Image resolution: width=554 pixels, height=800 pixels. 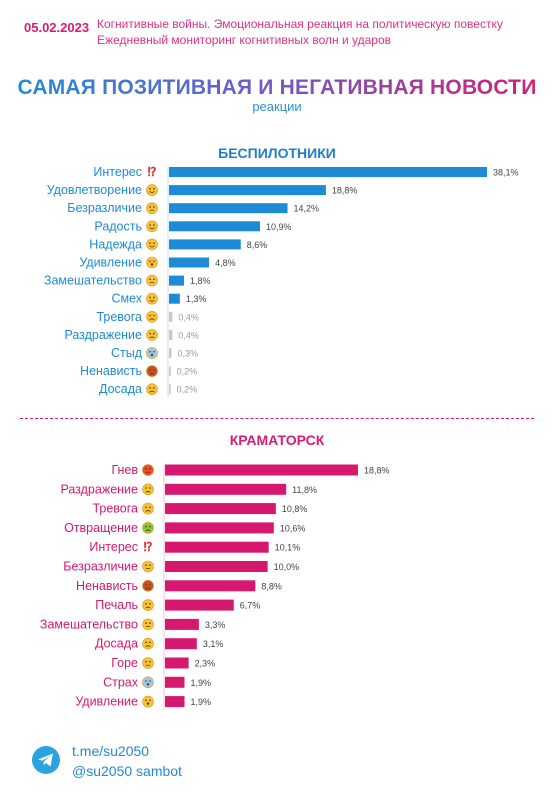 I want to click on bar-row: Стыд 0,3%, so click(x=154, y=353).